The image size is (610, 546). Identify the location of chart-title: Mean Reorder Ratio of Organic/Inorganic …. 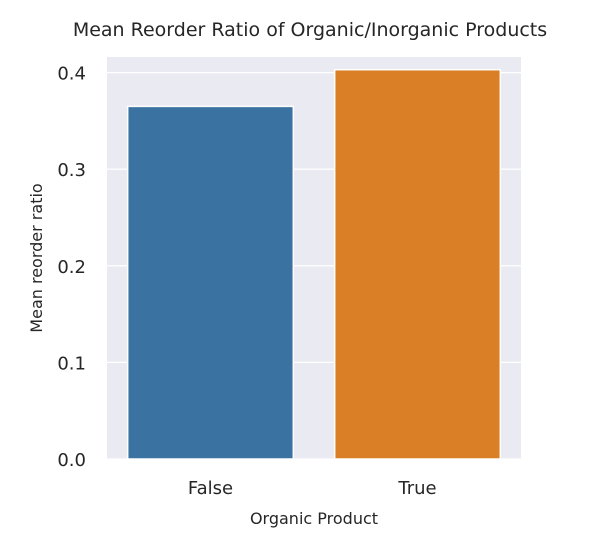
(310, 30).